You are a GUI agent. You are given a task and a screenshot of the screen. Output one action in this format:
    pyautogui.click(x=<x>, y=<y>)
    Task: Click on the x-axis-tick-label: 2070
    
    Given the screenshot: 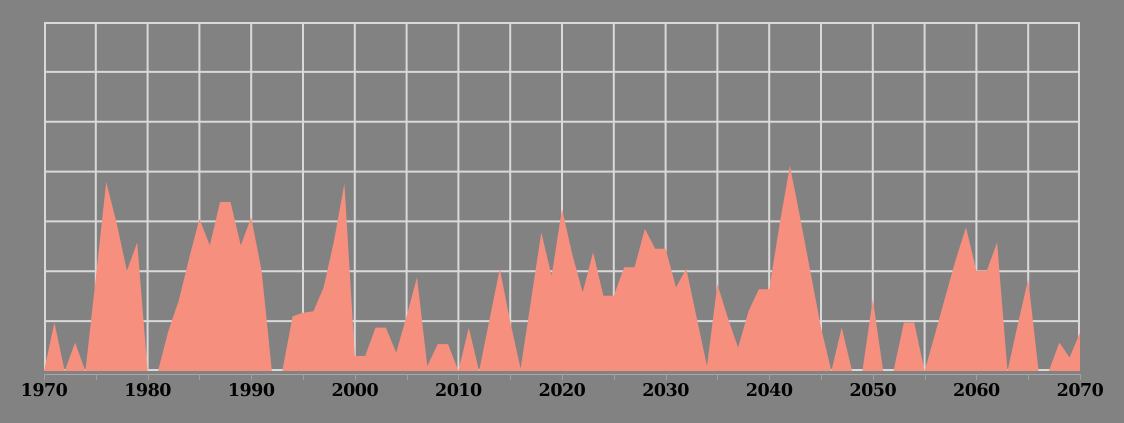 What is the action you would take?
    pyautogui.click(x=1080, y=391)
    